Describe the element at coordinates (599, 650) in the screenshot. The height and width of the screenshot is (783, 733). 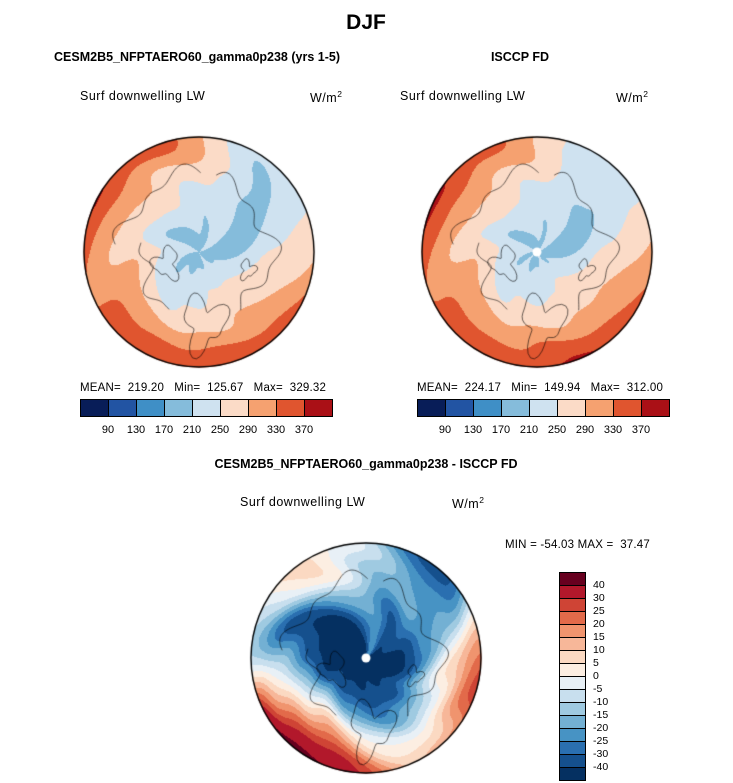
I see `colorbar-tick-label: 10` at that location.